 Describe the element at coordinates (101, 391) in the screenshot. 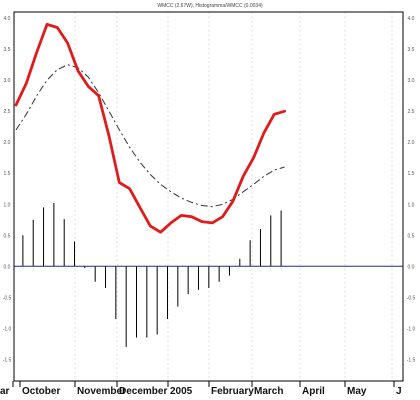

I see `x-tick-2: November` at that location.